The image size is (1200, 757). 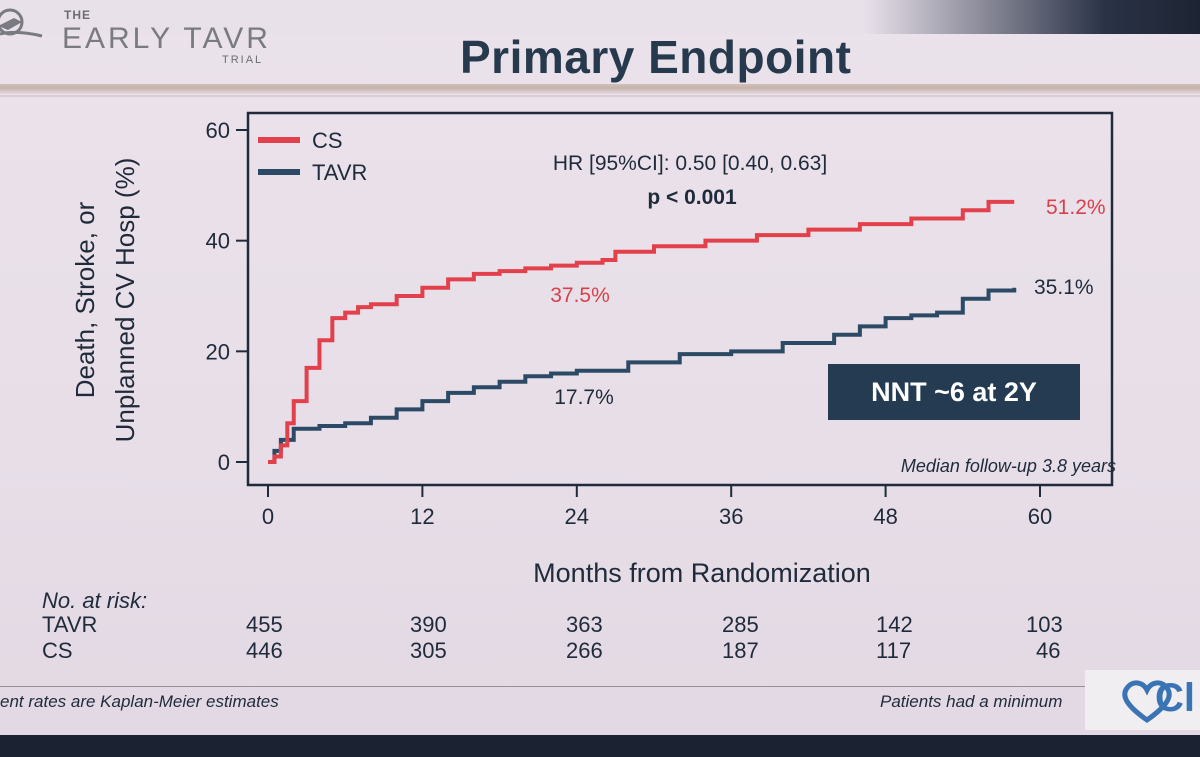 What do you see at coordinates (656, 57) in the screenshot?
I see `page-title: Primary Endpoint` at bounding box center [656, 57].